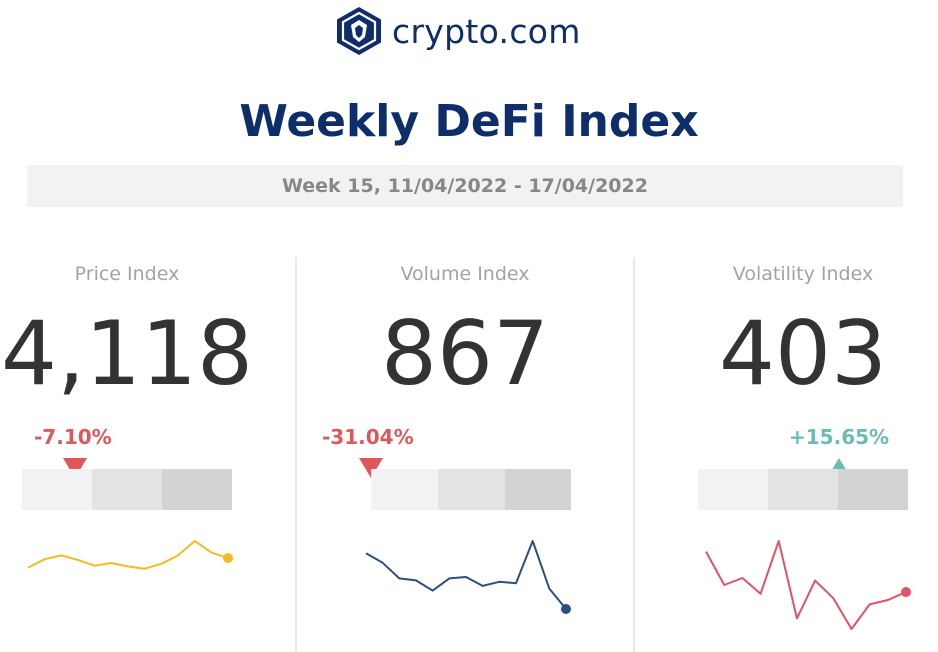 The width and height of the screenshot is (938, 652). What do you see at coordinates (803, 353) in the screenshot?
I see `volatility-index-value: 403` at bounding box center [803, 353].